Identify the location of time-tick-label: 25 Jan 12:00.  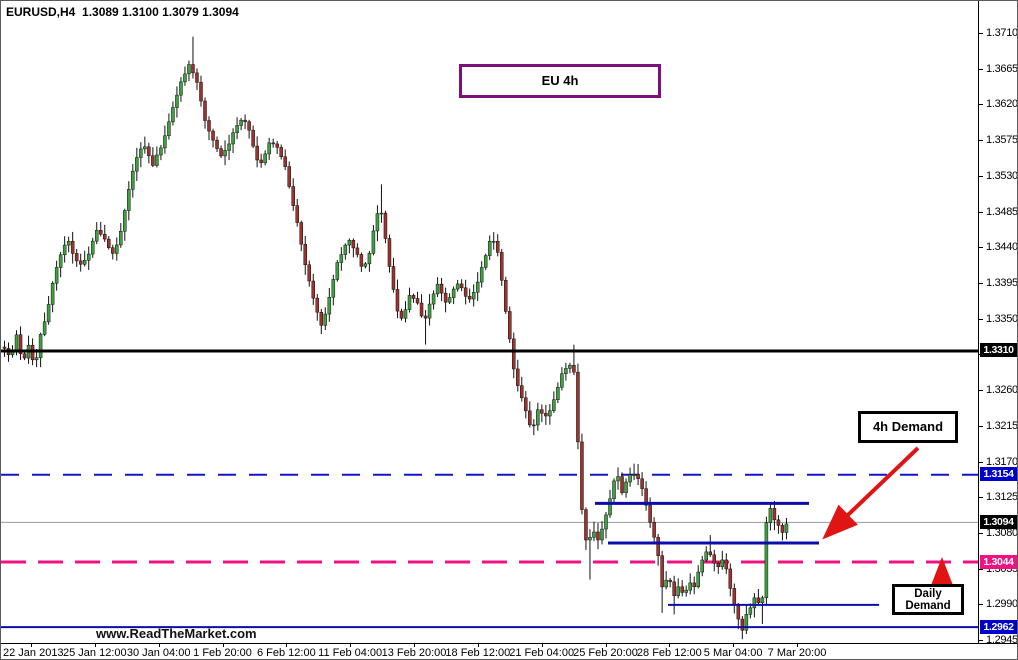
(95, 653).